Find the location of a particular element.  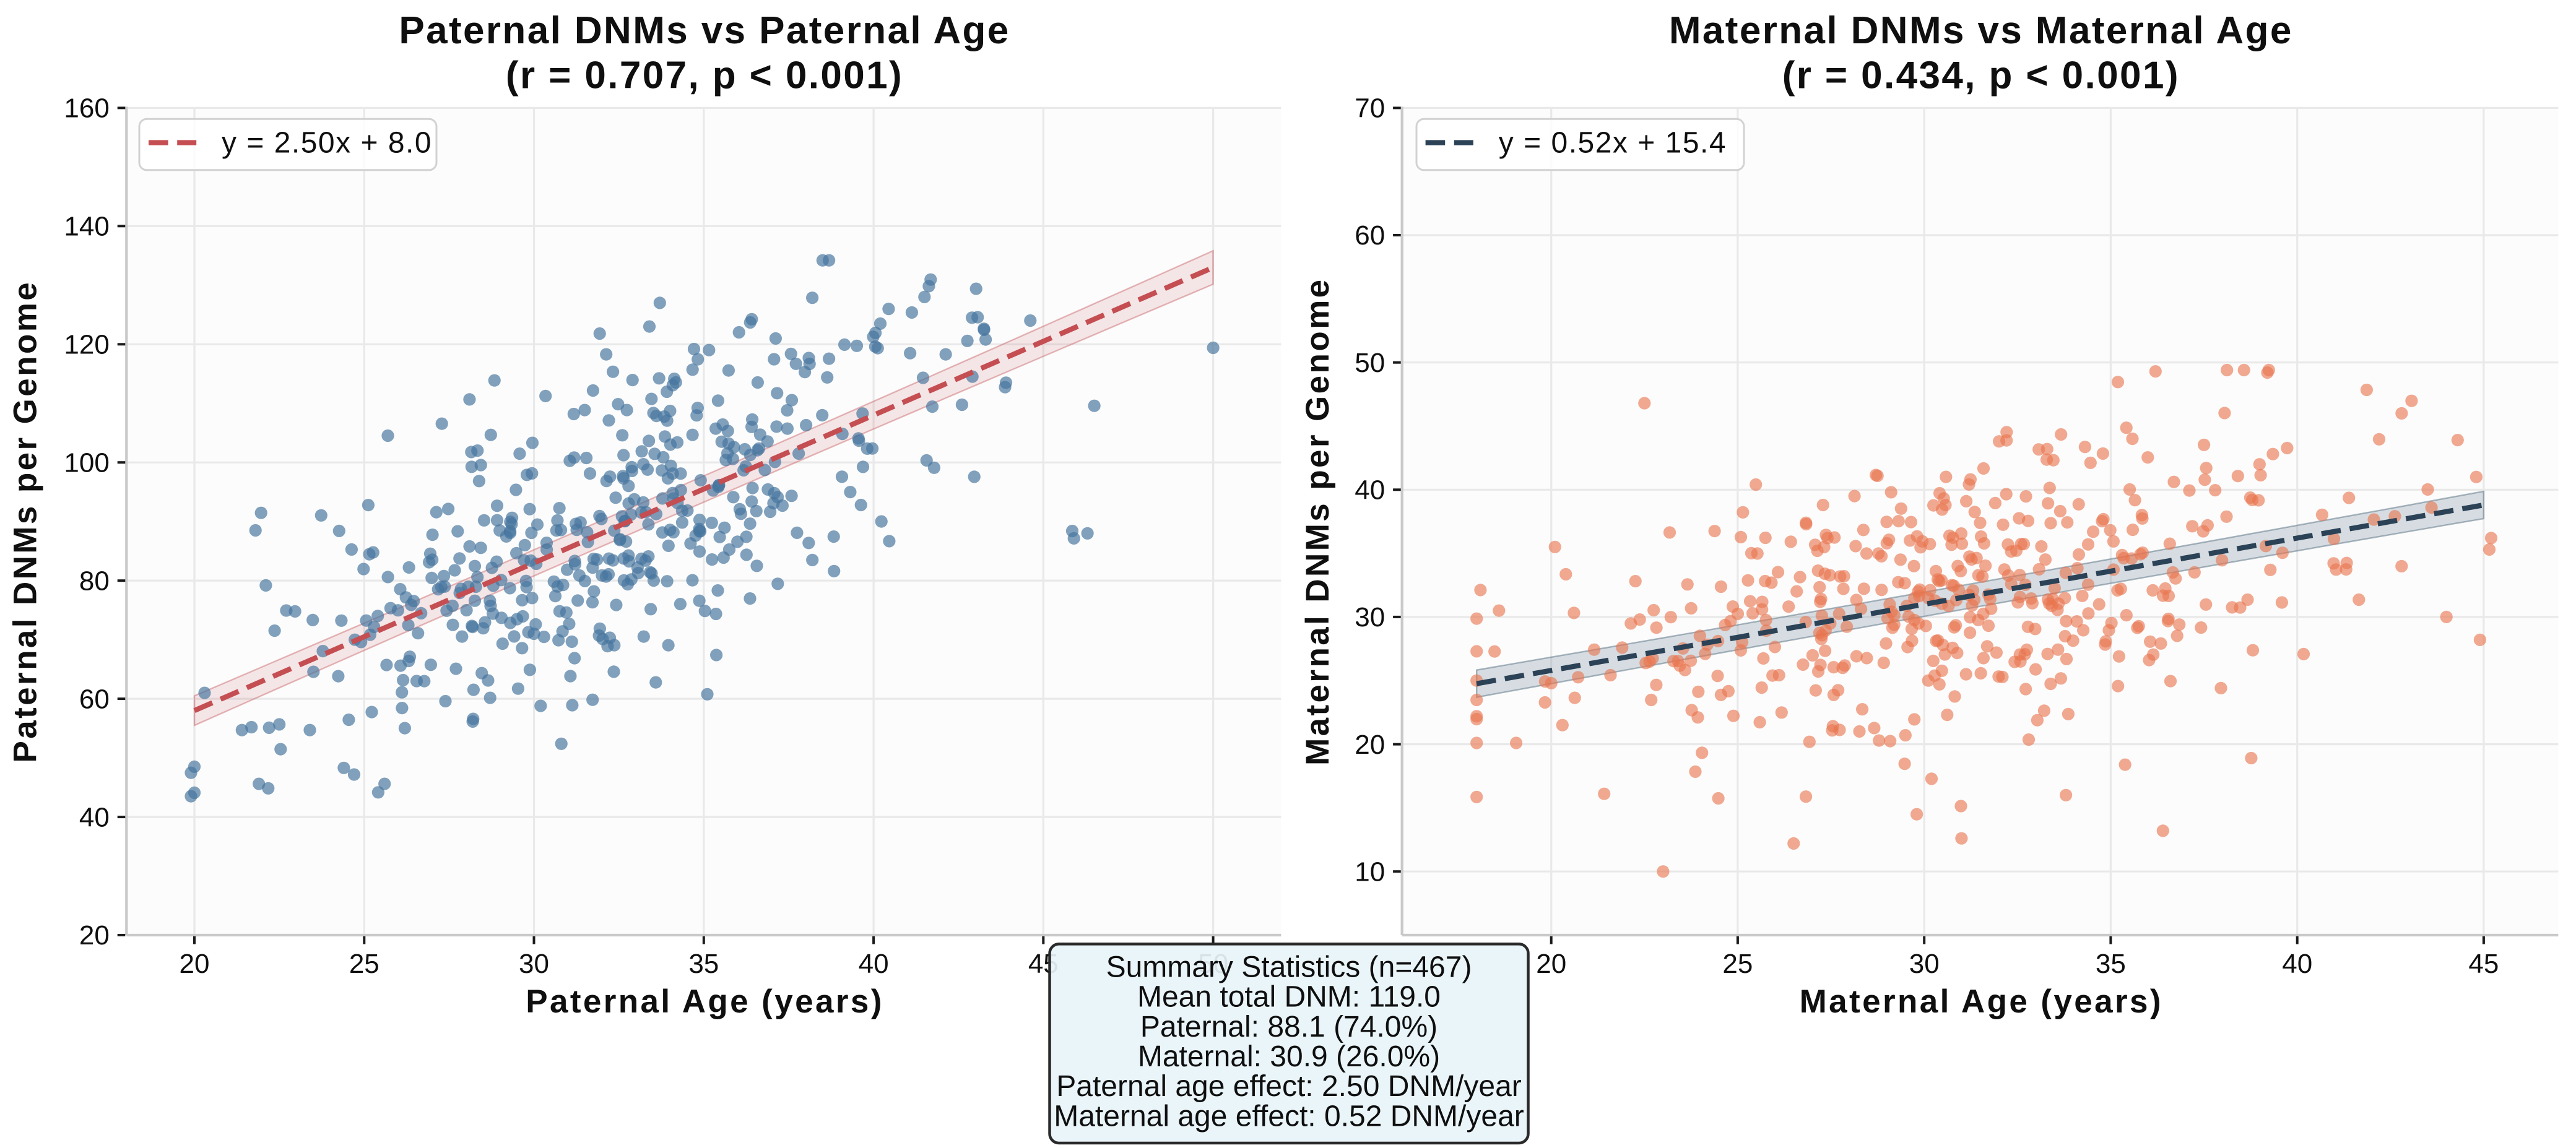

svg-text: 140 is located at coordinates (86, 227).